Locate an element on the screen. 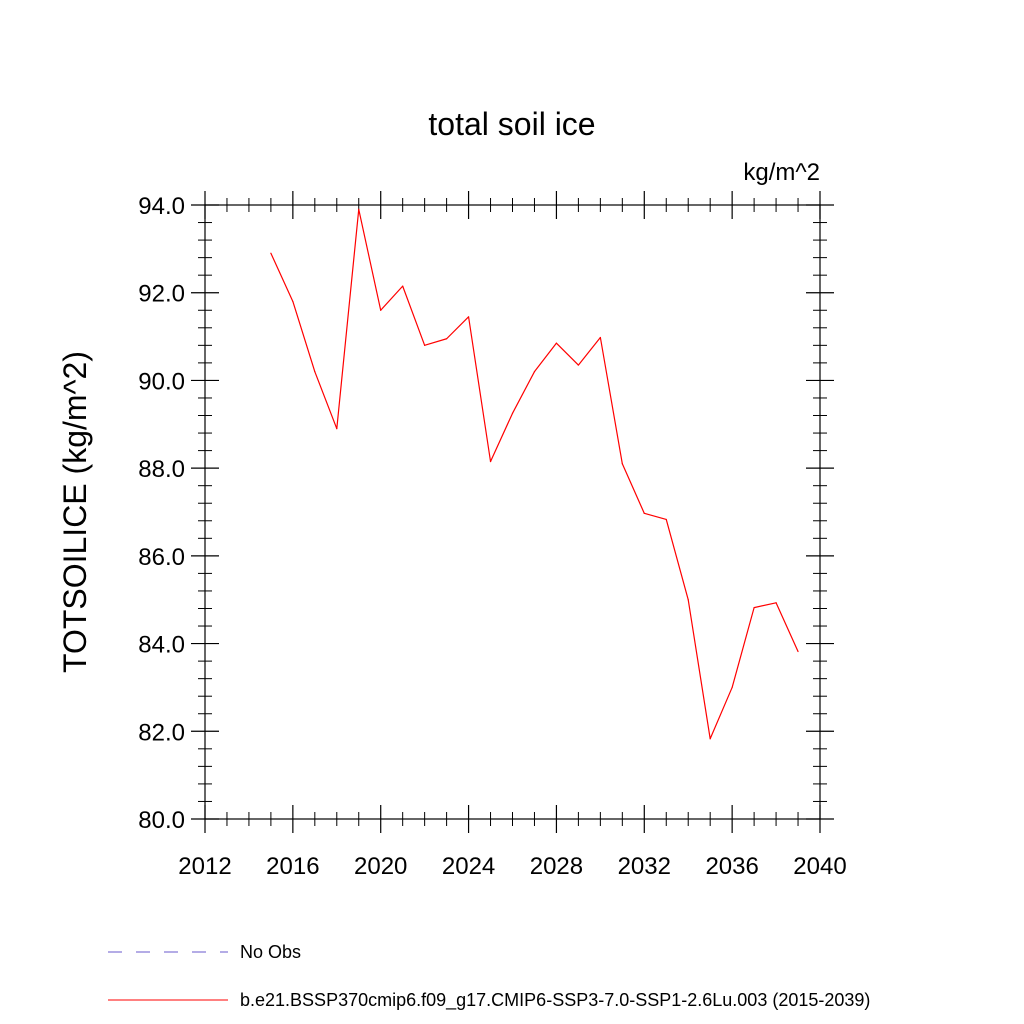 This screenshot has height=1024, width=1024. x-tick-label: 2016 is located at coordinates (292, 866).